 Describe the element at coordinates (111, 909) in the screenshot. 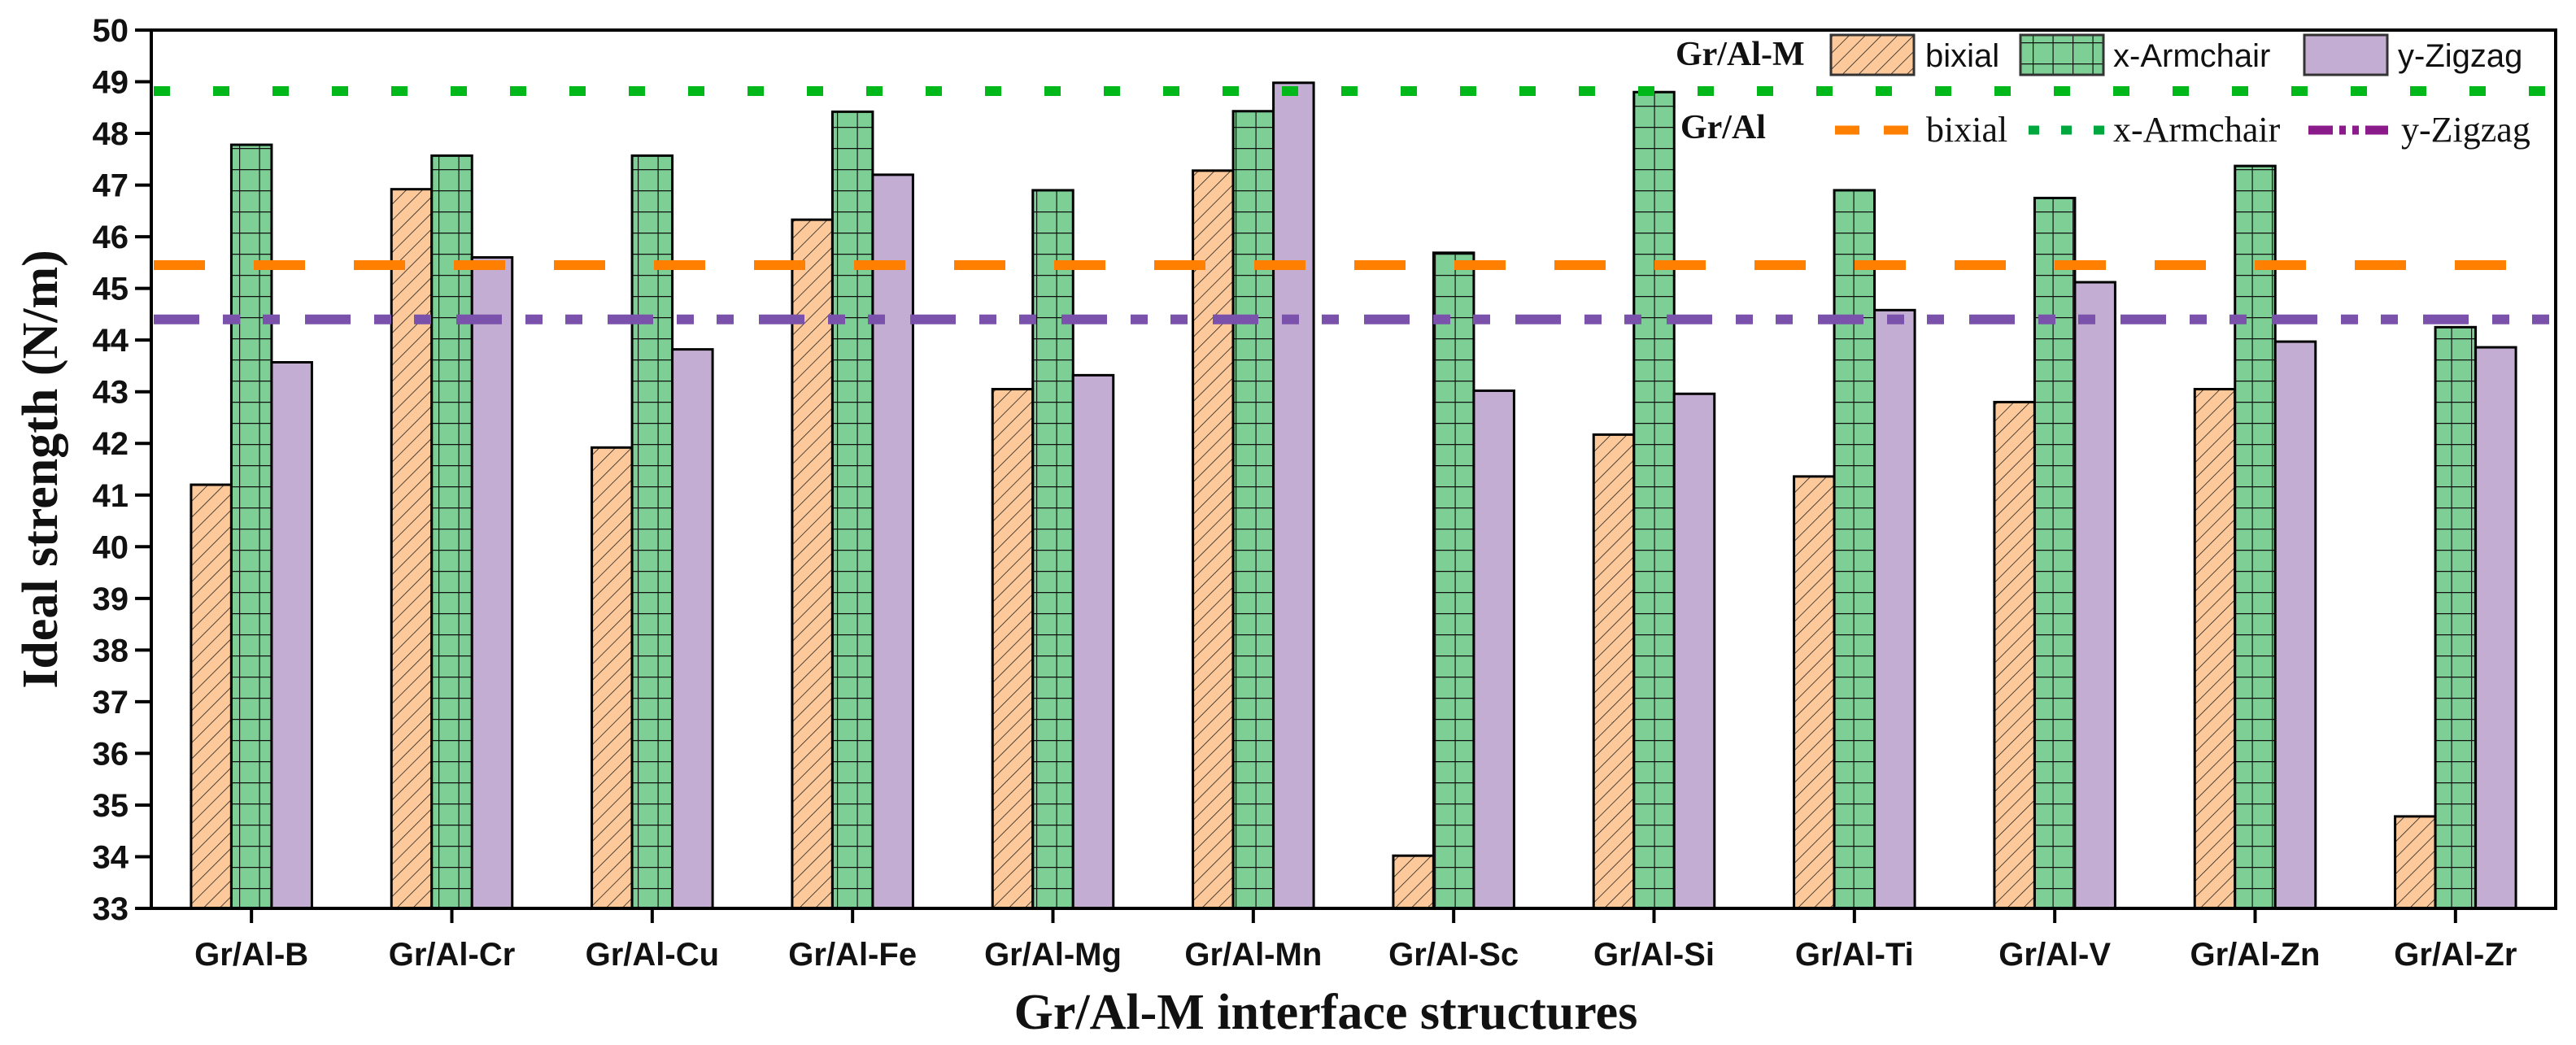

I see `y-tick-label: 33` at that location.